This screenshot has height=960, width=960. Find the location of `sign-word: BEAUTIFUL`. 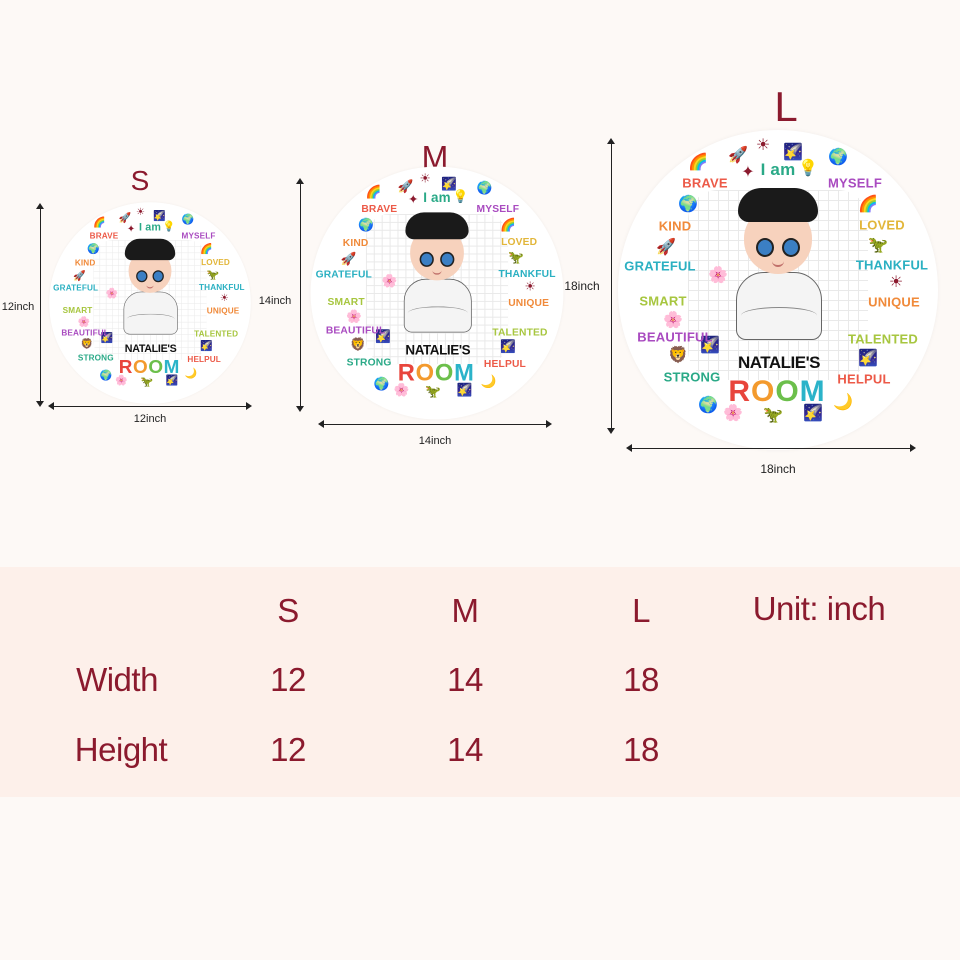

sign-word: BEAUTIFUL is located at coordinates (675, 337).